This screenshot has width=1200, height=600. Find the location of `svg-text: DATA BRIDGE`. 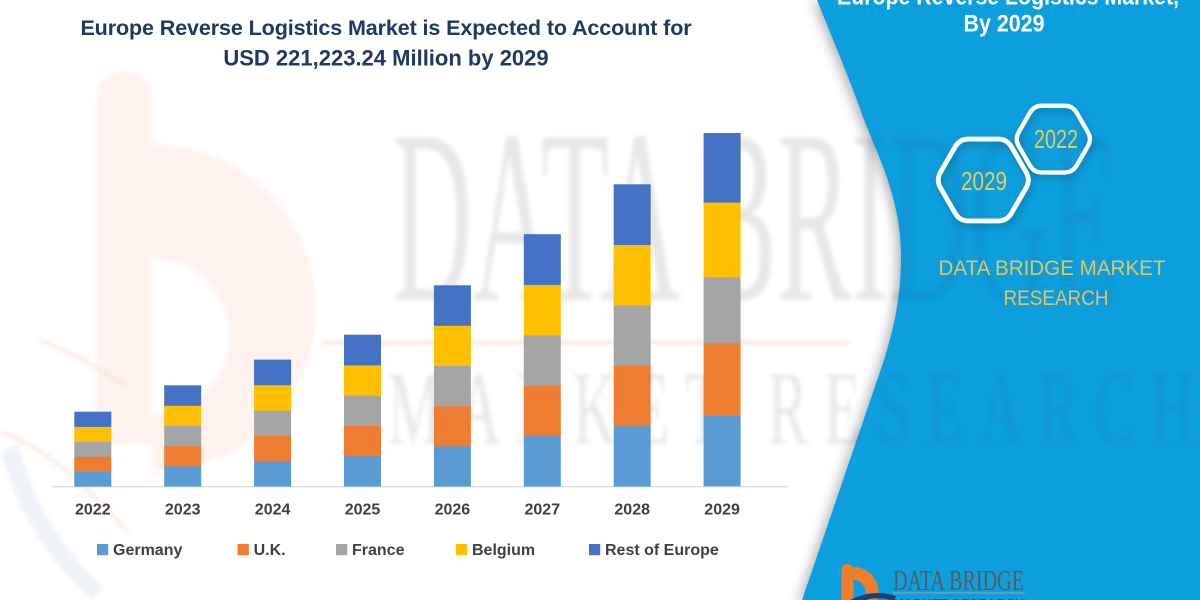

svg-text: DATA BRIDGE is located at coordinates (958, 581).